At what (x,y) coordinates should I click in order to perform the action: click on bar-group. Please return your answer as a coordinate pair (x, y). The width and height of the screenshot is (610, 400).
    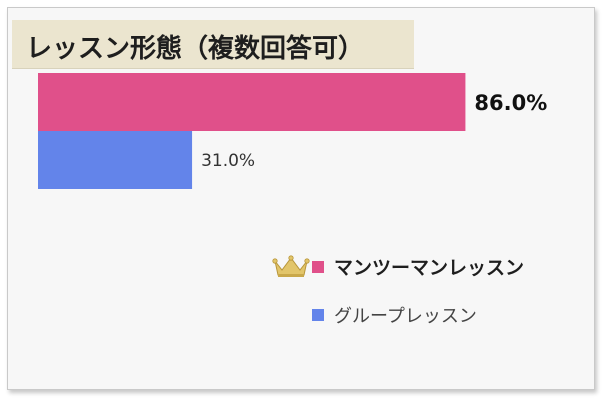
    Looking at the image, I should click on (115, 160).